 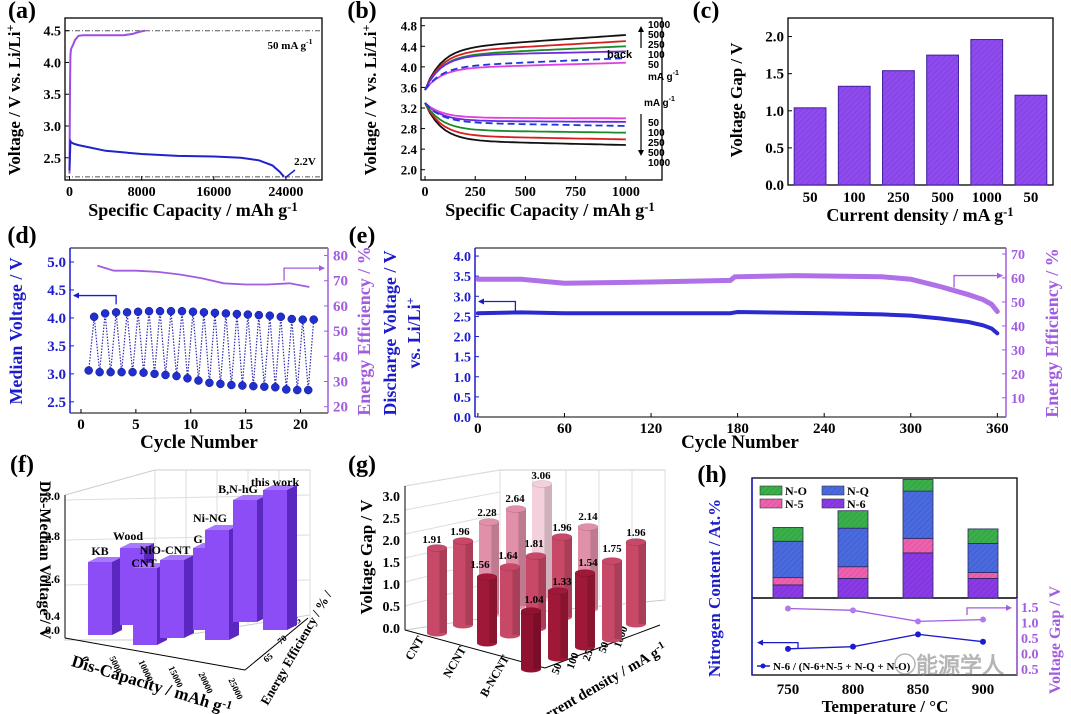 What do you see at coordinates (654, 65) in the screenshot?
I see `legend-charge-50: 50` at bounding box center [654, 65].